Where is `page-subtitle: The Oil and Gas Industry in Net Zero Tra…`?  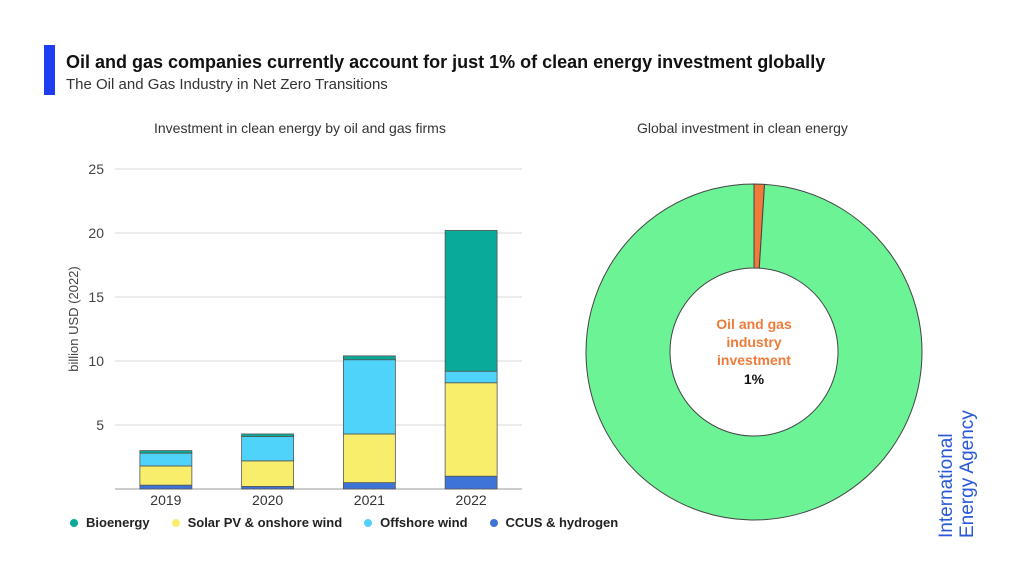
page-subtitle: The Oil and Gas Industry in Net Zero Tra… is located at coordinates (227, 84).